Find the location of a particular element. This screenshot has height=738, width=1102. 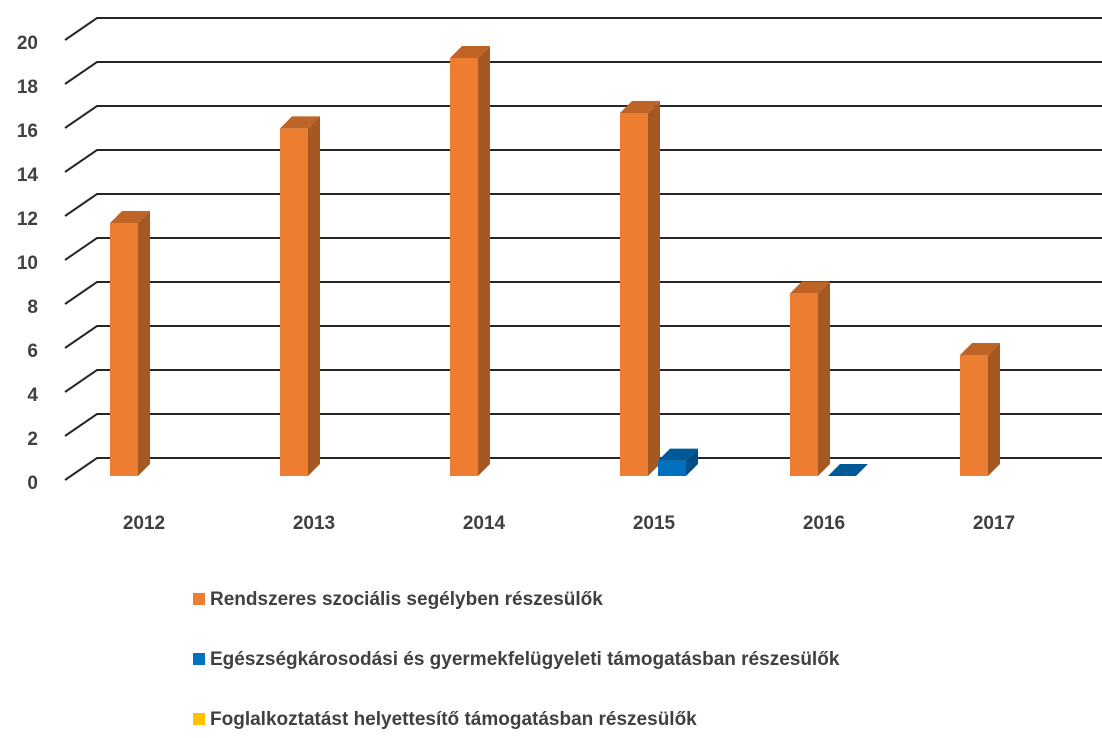

y-tick-label: 0 is located at coordinates (32, 483).